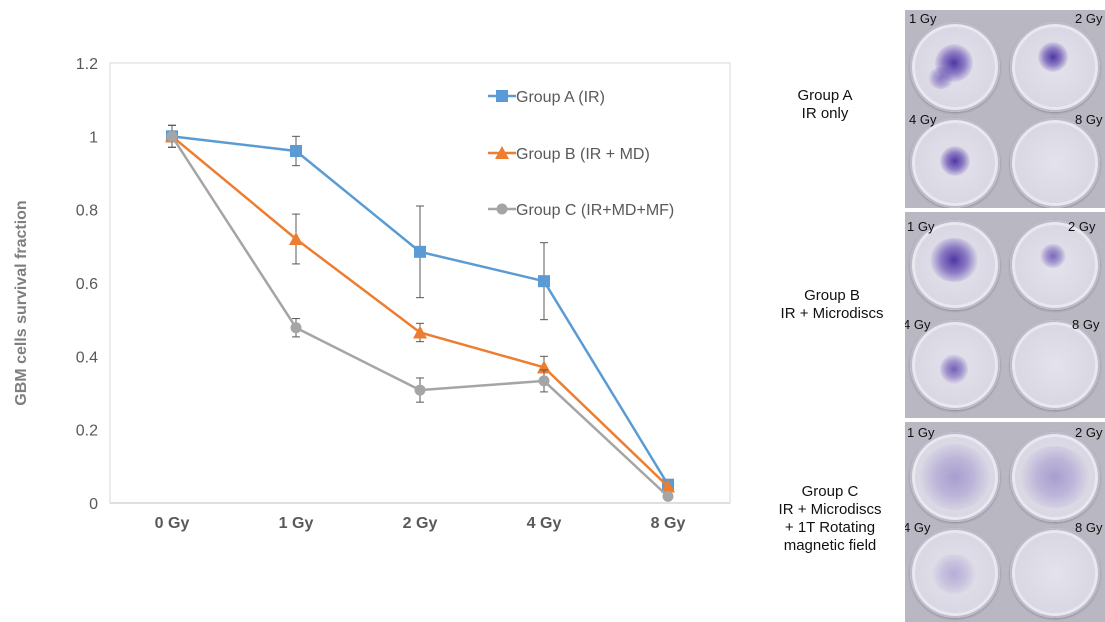 This screenshot has width=1105, height=622. I want to click on group-c-label-line: IR + Microdiscs, so click(830, 509).